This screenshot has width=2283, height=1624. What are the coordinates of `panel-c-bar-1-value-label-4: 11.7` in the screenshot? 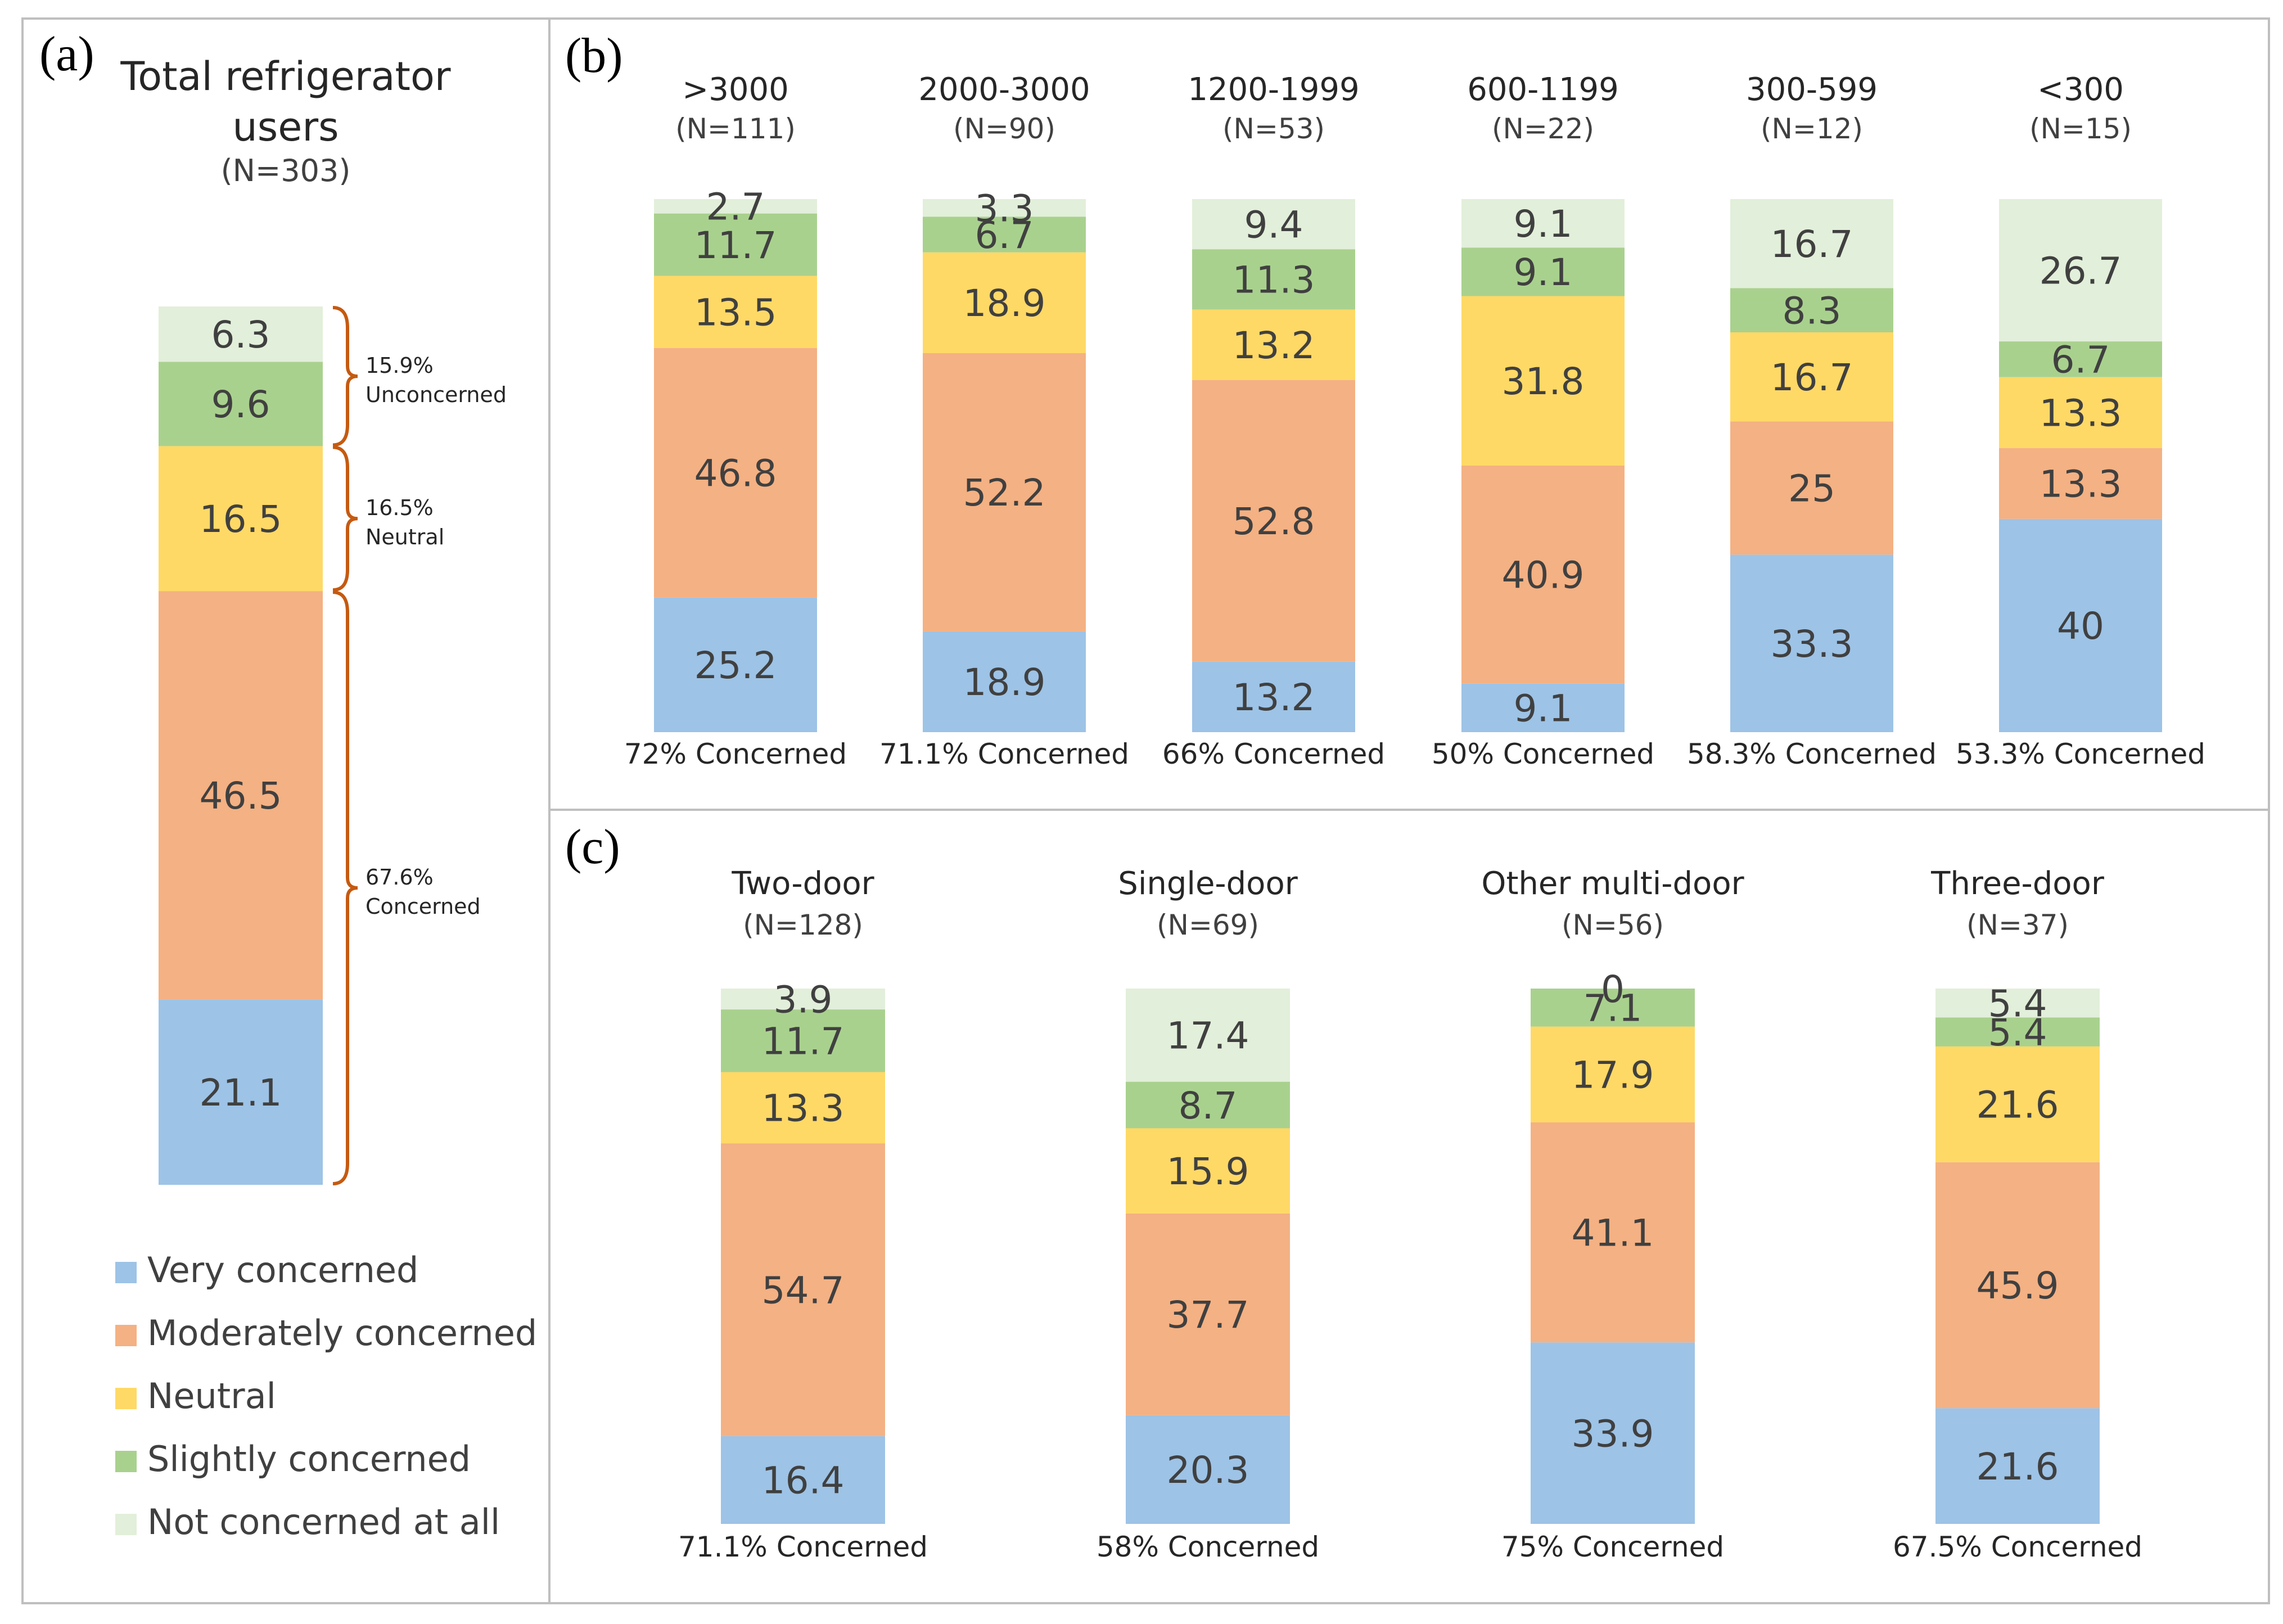 It's located at (803, 1041).